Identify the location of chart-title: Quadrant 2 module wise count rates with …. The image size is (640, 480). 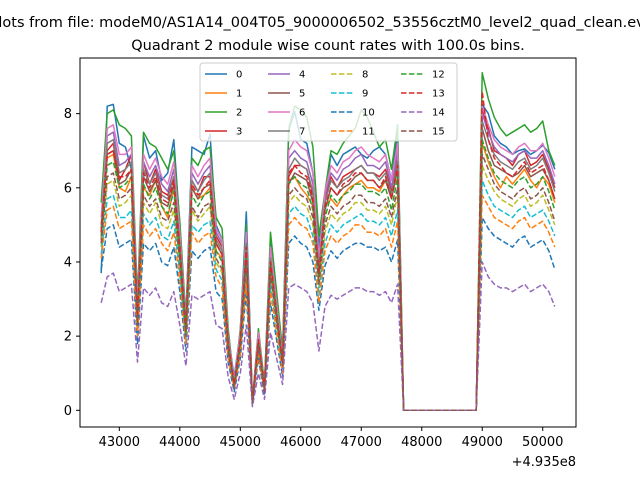
(328, 46).